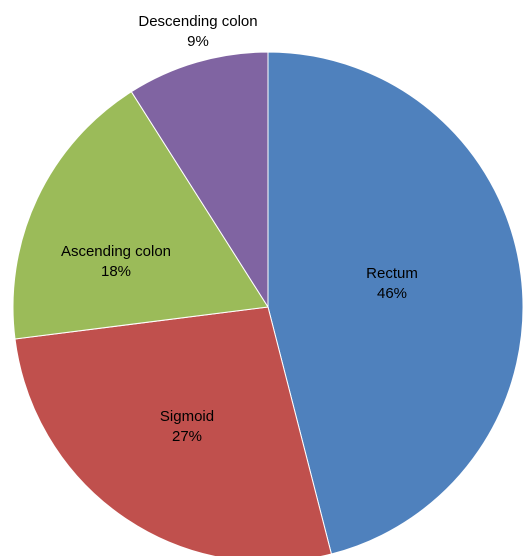  What do you see at coordinates (392, 283) in the screenshot?
I see `slice-label-rectum: Rectum 46%` at bounding box center [392, 283].